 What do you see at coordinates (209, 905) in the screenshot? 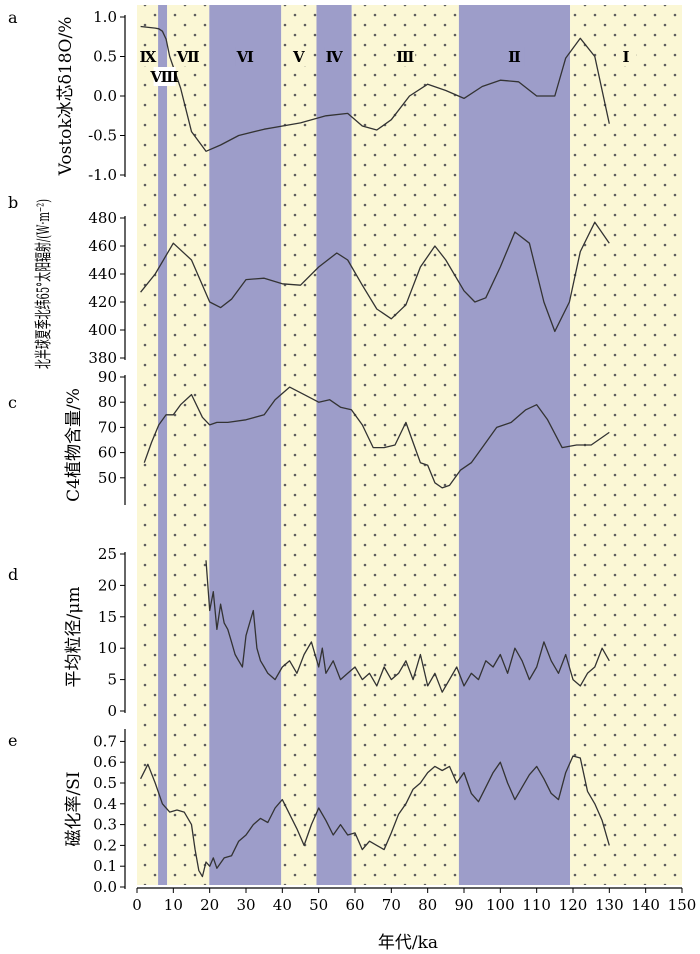
I see `x-tick-label: 20` at bounding box center [209, 905].